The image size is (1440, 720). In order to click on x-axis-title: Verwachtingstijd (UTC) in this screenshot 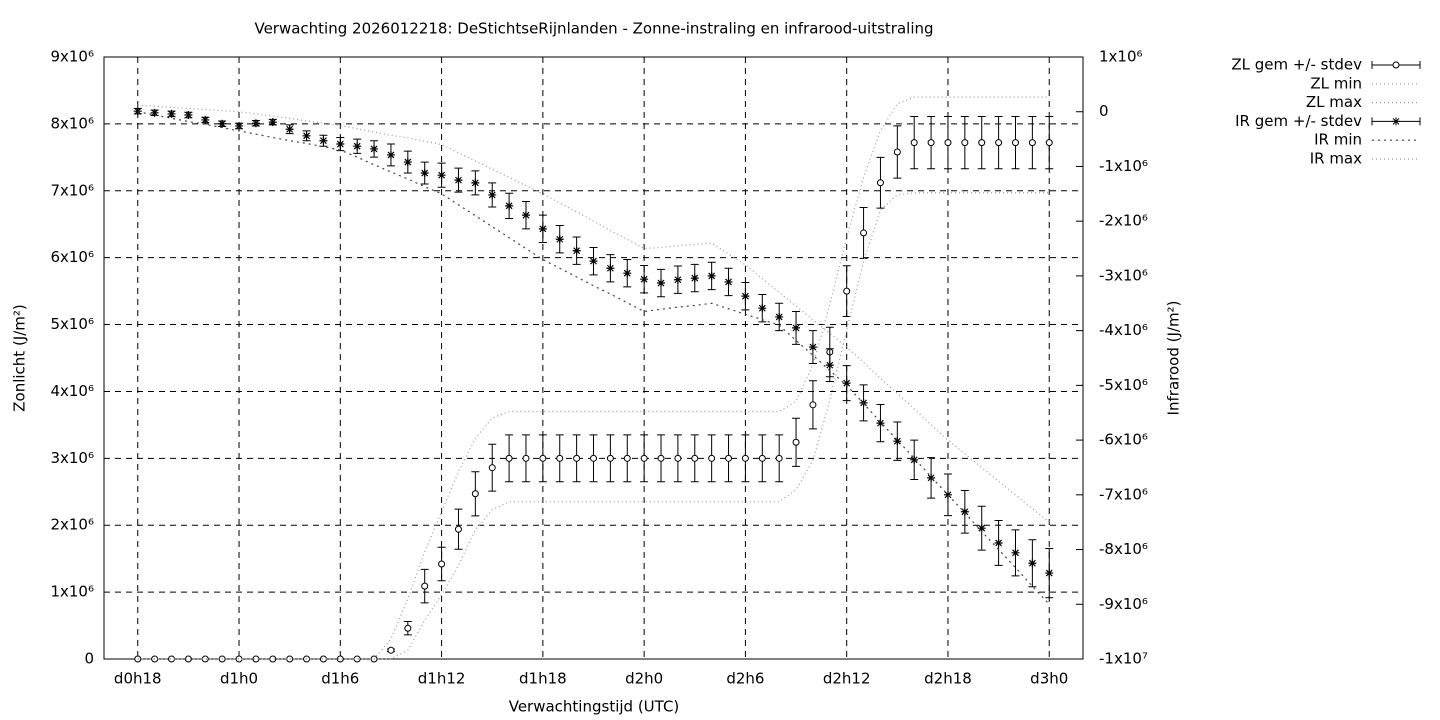, I will do `click(594, 707)`.